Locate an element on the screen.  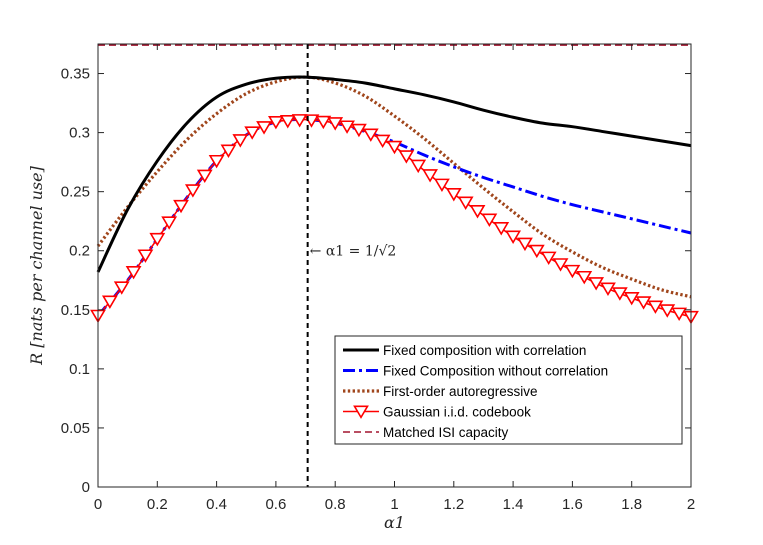
x-tick-label: 0.6 is located at coordinates (275, 504).